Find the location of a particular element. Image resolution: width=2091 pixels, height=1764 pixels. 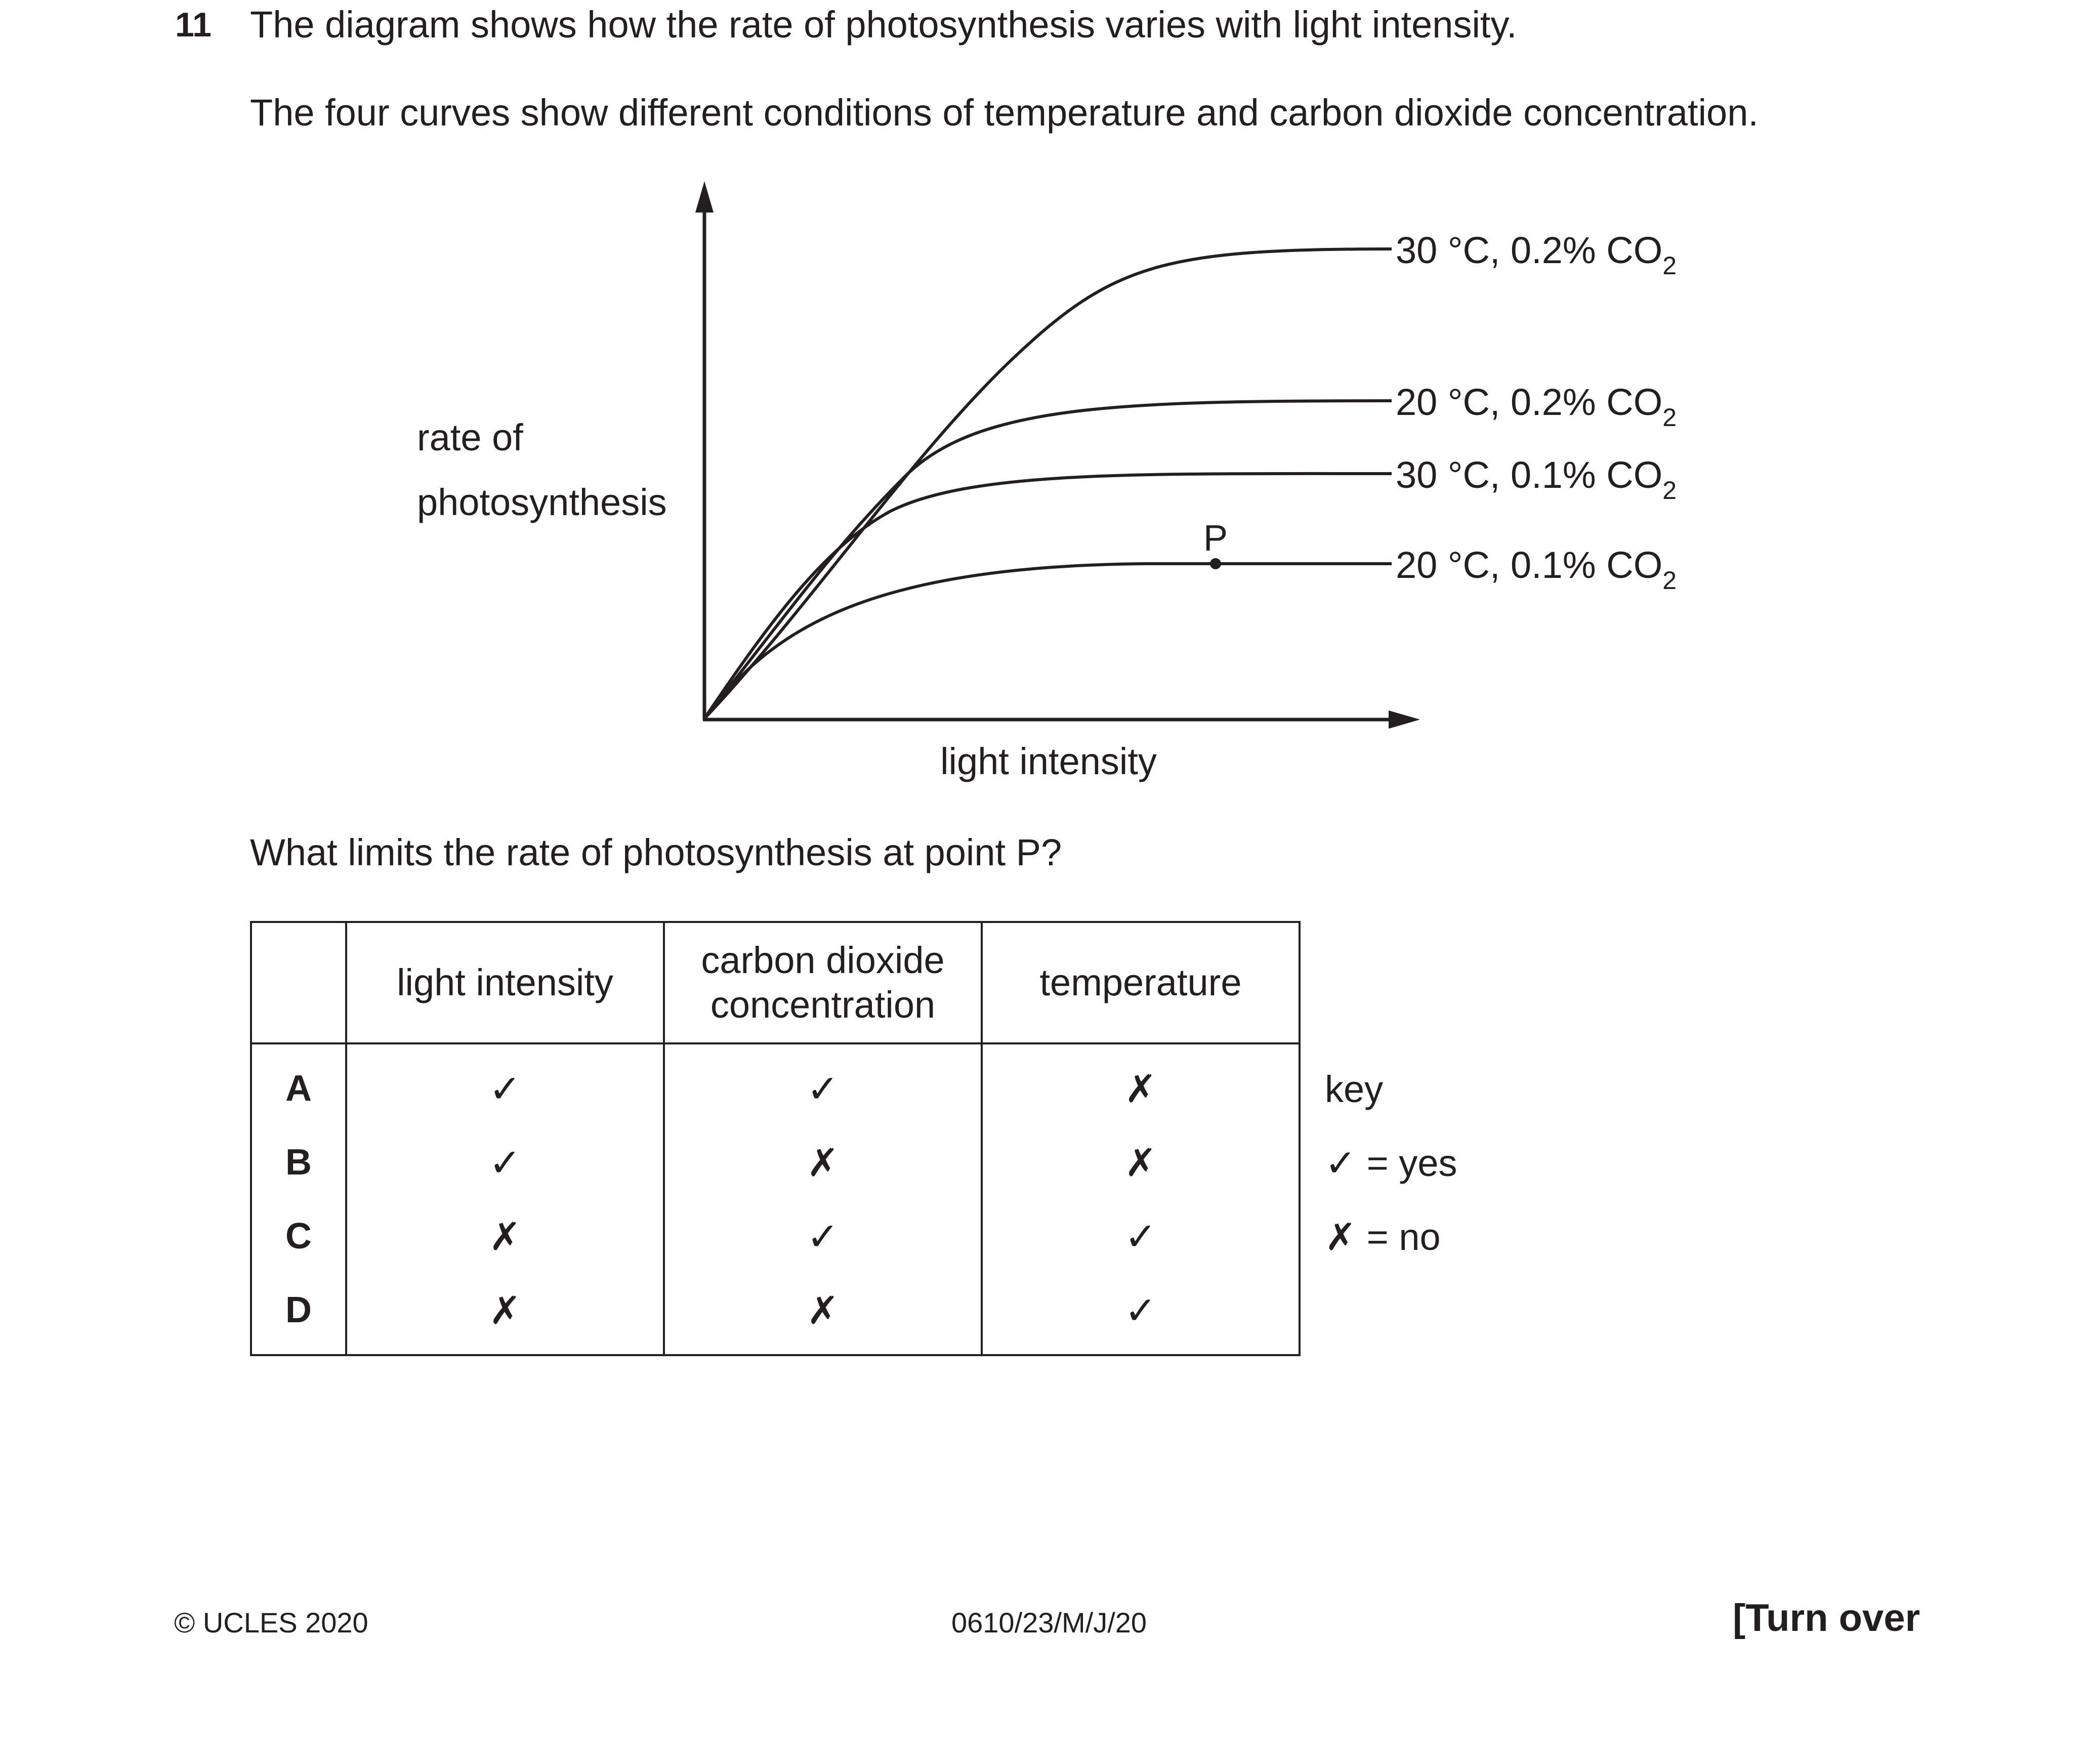

option-letter: D is located at coordinates (298, 1314).